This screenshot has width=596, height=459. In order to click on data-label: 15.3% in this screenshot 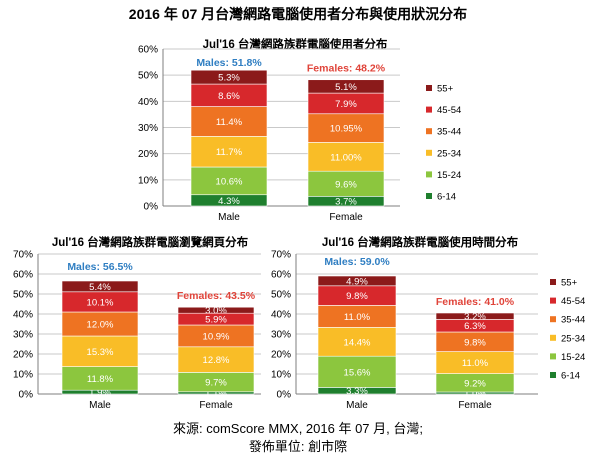, I will do `click(100, 352)`.